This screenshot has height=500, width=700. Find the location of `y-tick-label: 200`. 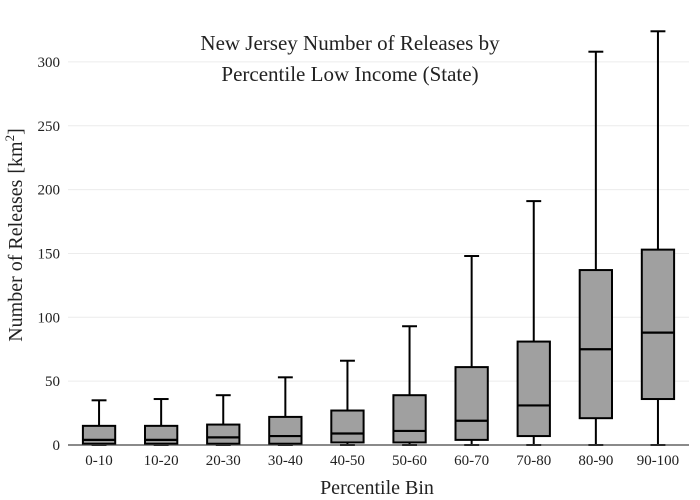

y-tick-label: 200 is located at coordinates (49, 191).